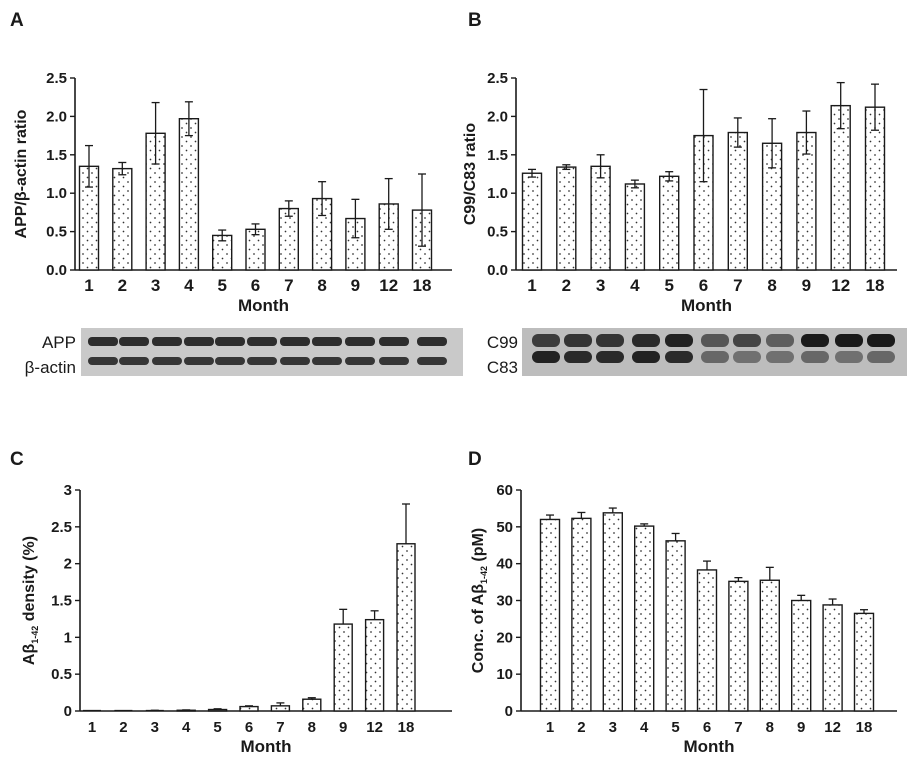  Describe the element at coordinates (504, 527) in the screenshot. I see `y-tick-label: 50` at that location.